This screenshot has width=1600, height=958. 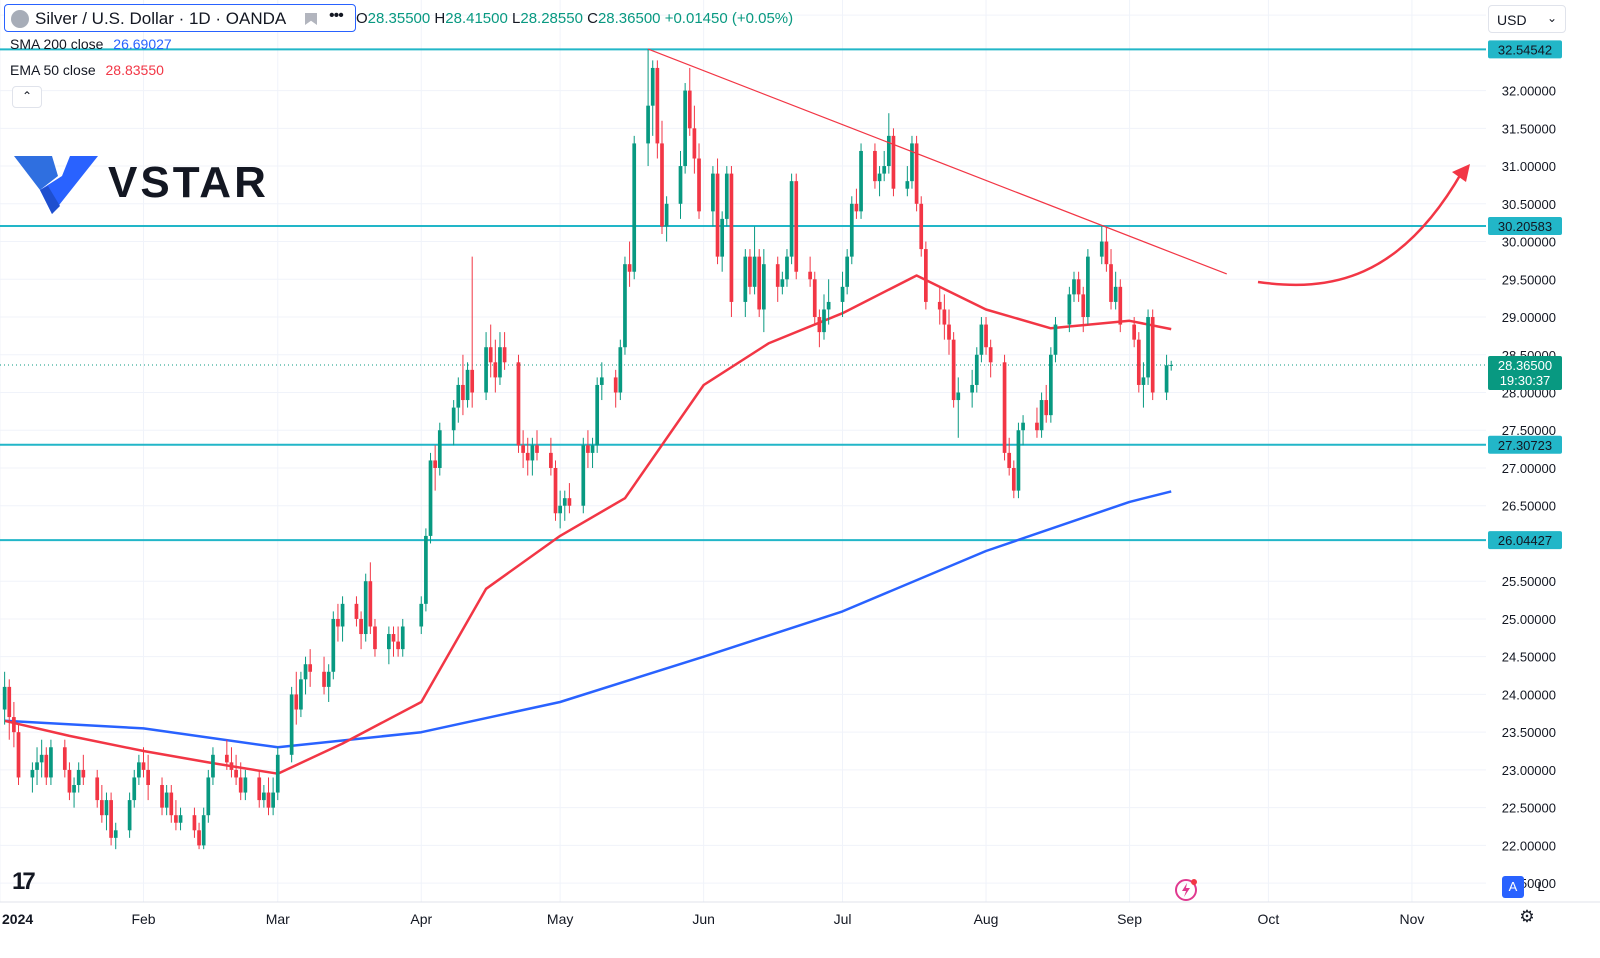 What do you see at coordinates (24, 881) in the screenshot?
I see `tradingview-logo: 17` at bounding box center [24, 881].